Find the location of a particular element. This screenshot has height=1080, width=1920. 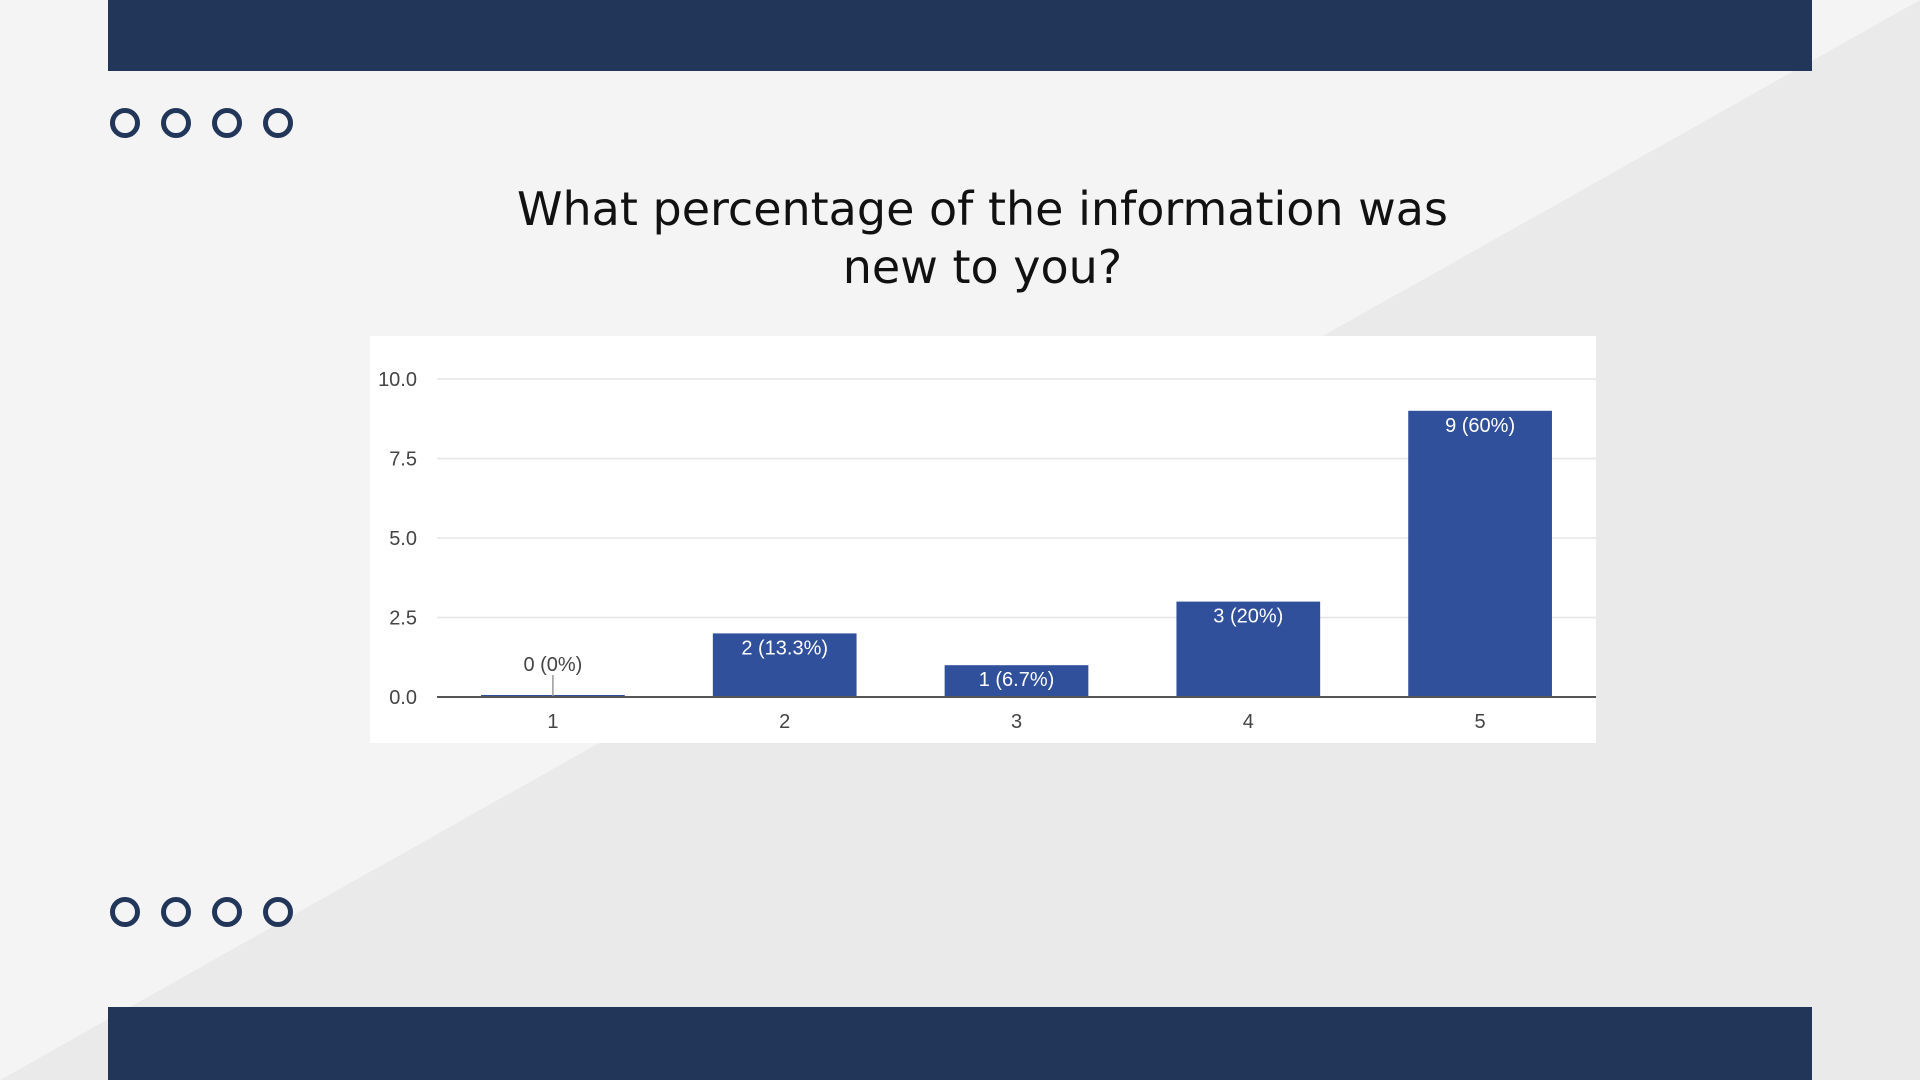

x-tick-label: 2 is located at coordinates (784, 722).